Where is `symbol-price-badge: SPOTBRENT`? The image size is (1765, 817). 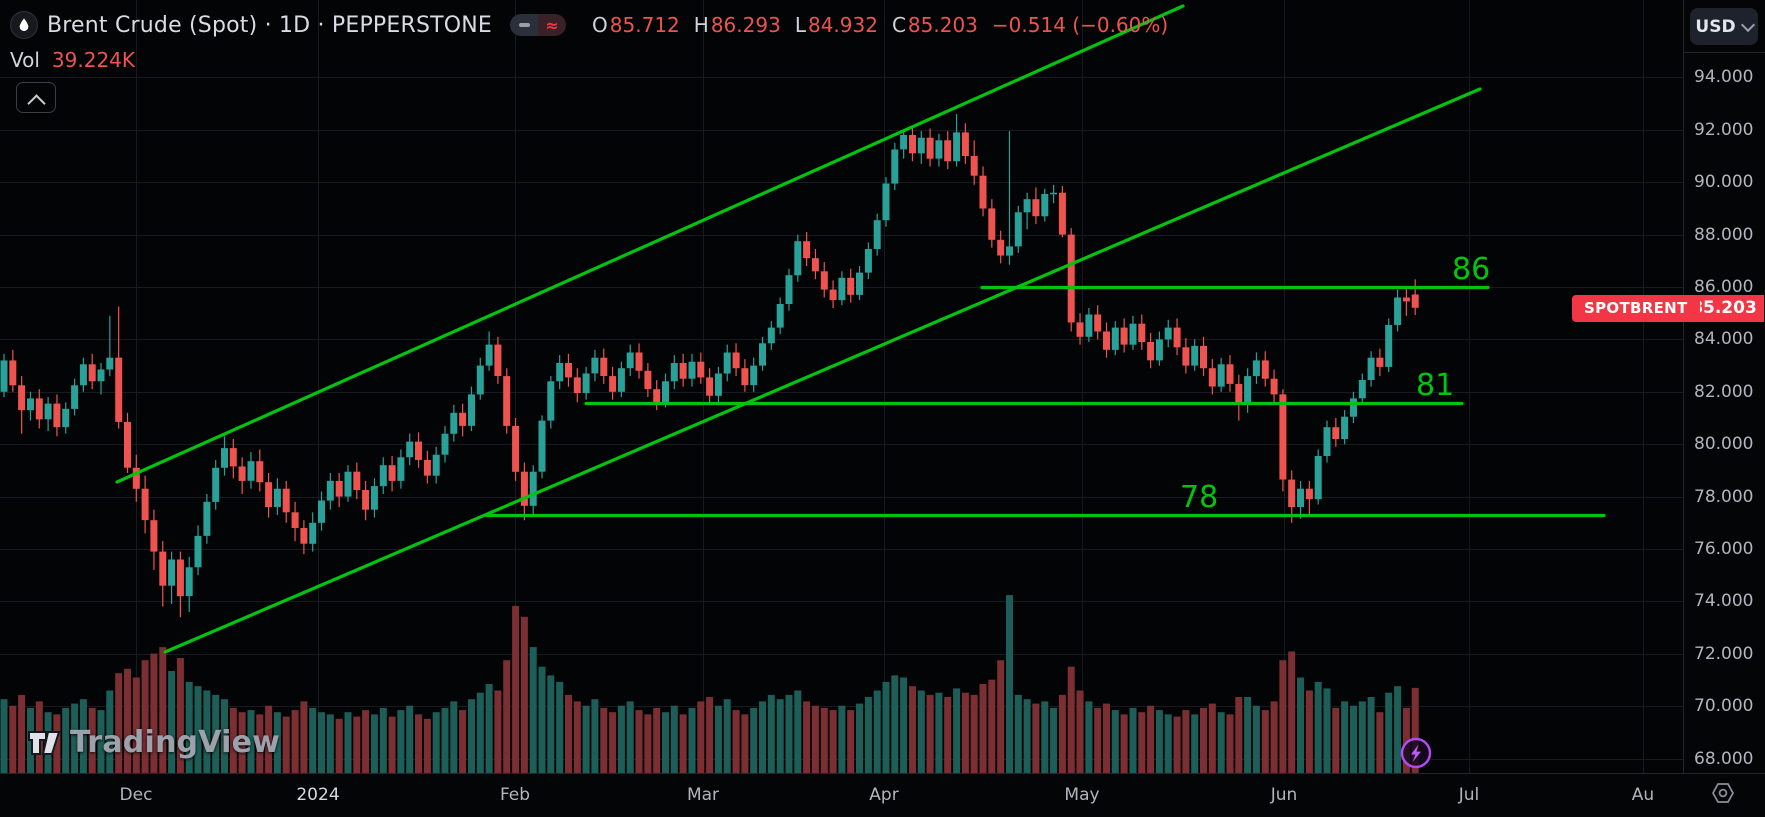 symbol-price-badge: SPOTBRENT is located at coordinates (1636, 308).